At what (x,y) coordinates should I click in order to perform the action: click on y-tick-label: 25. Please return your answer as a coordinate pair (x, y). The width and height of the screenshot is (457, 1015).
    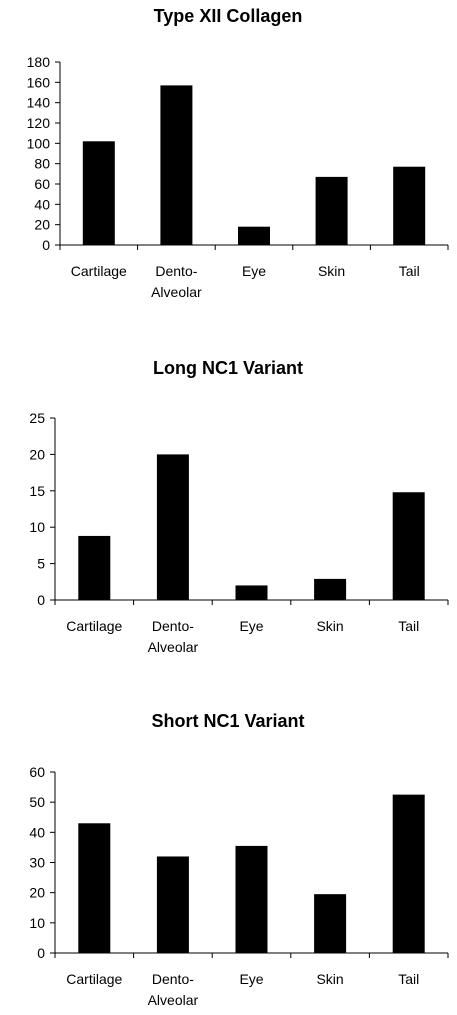
    Looking at the image, I should click on (37, 418).